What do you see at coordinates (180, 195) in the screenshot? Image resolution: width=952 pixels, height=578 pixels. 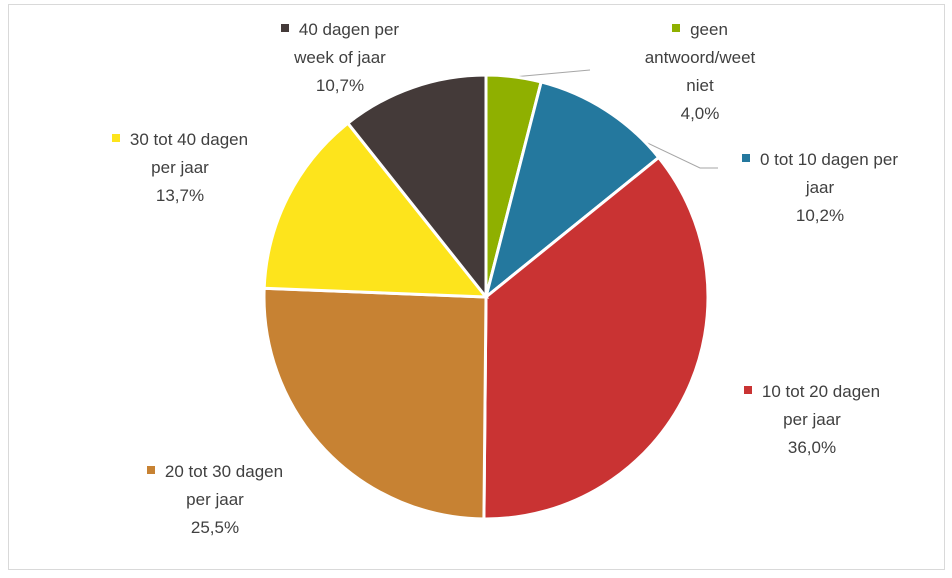 I see `value-label: 13,7%` at bounding box center [180, 195].